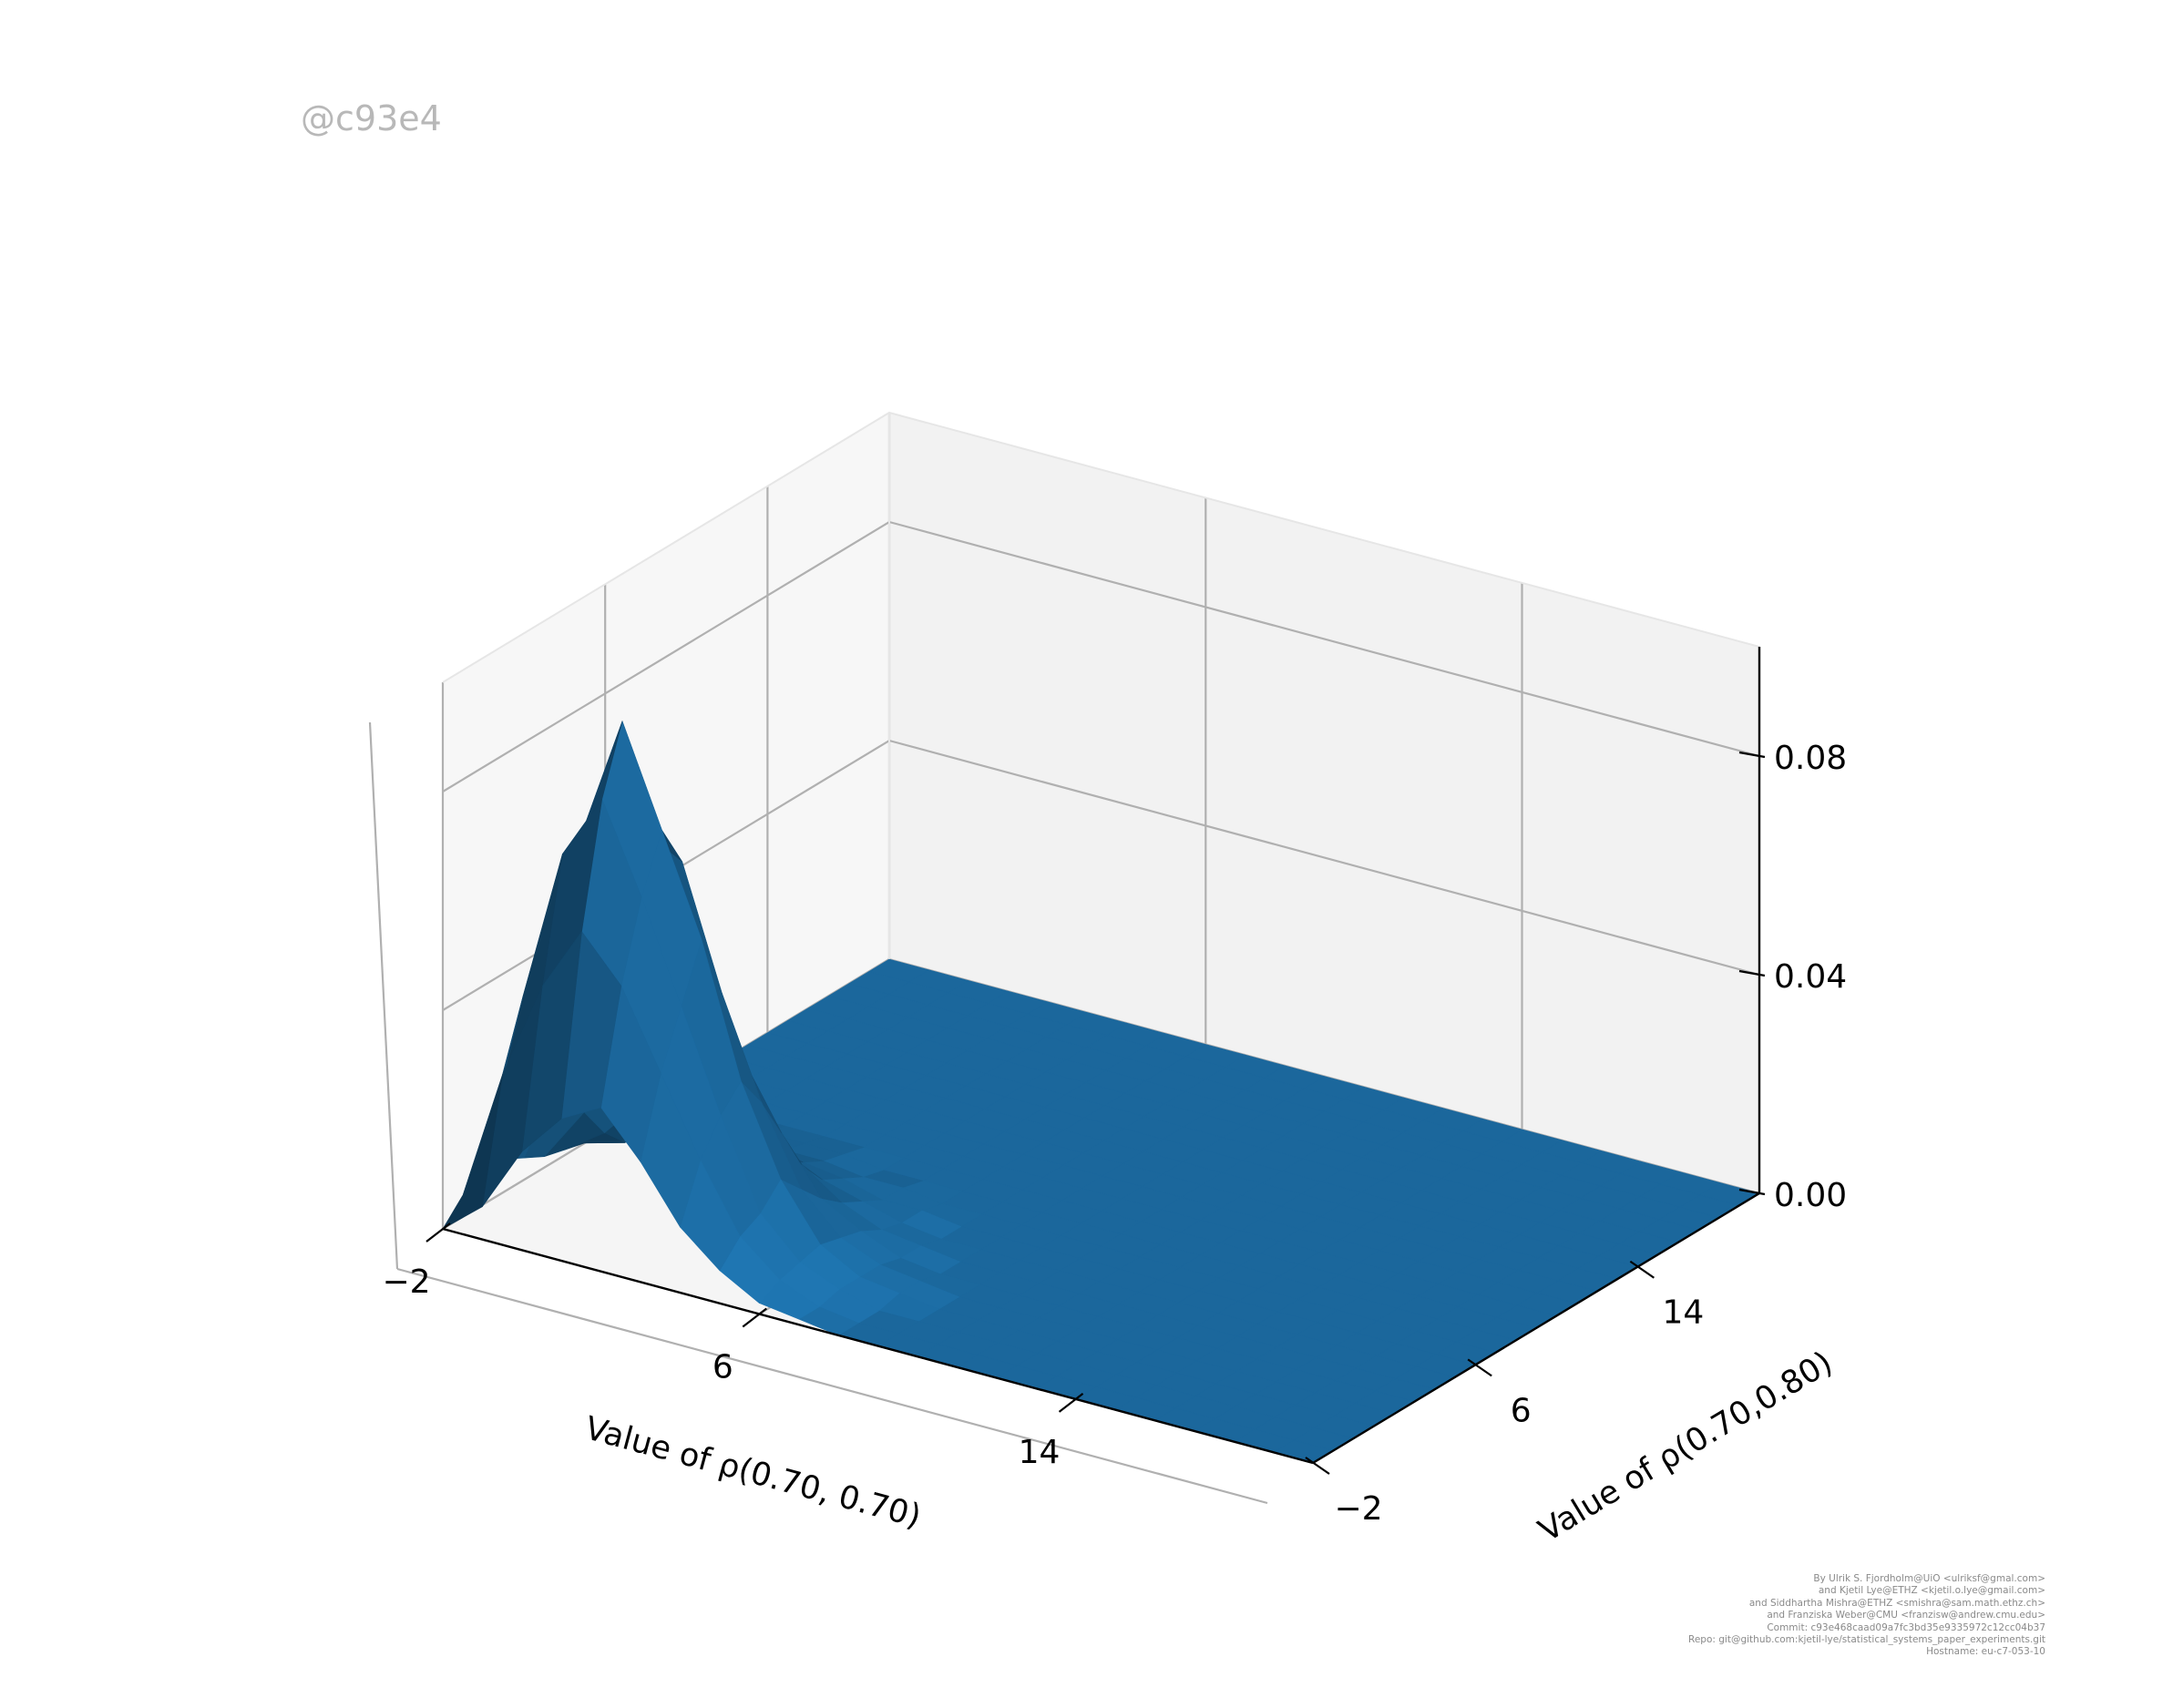  I want to click on y-tick-label: 6, so click(1521, 1410).